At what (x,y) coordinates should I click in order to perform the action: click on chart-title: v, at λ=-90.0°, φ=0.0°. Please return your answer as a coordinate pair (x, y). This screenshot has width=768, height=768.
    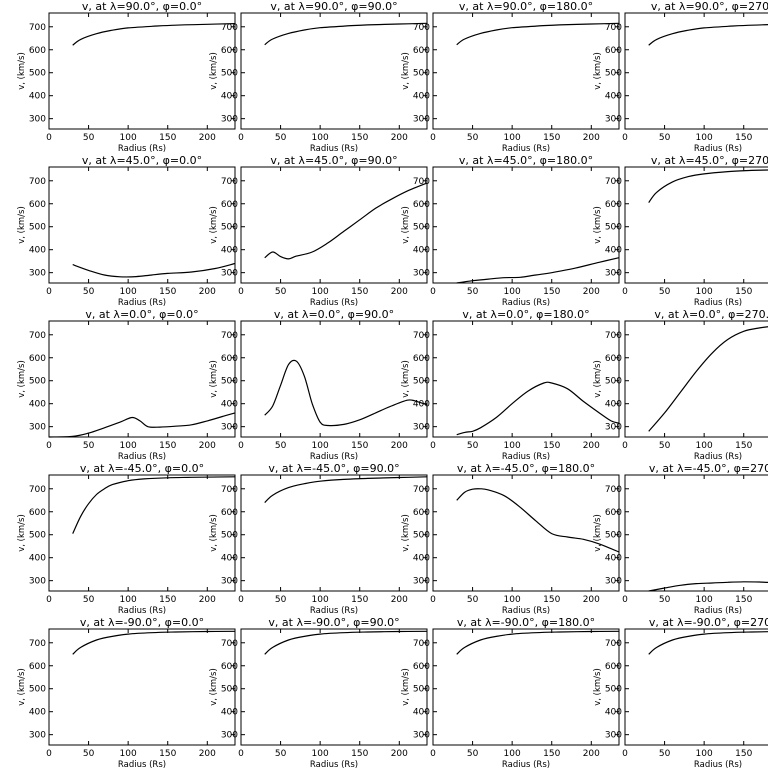
    Looking at the image, I should click on (142, 622).